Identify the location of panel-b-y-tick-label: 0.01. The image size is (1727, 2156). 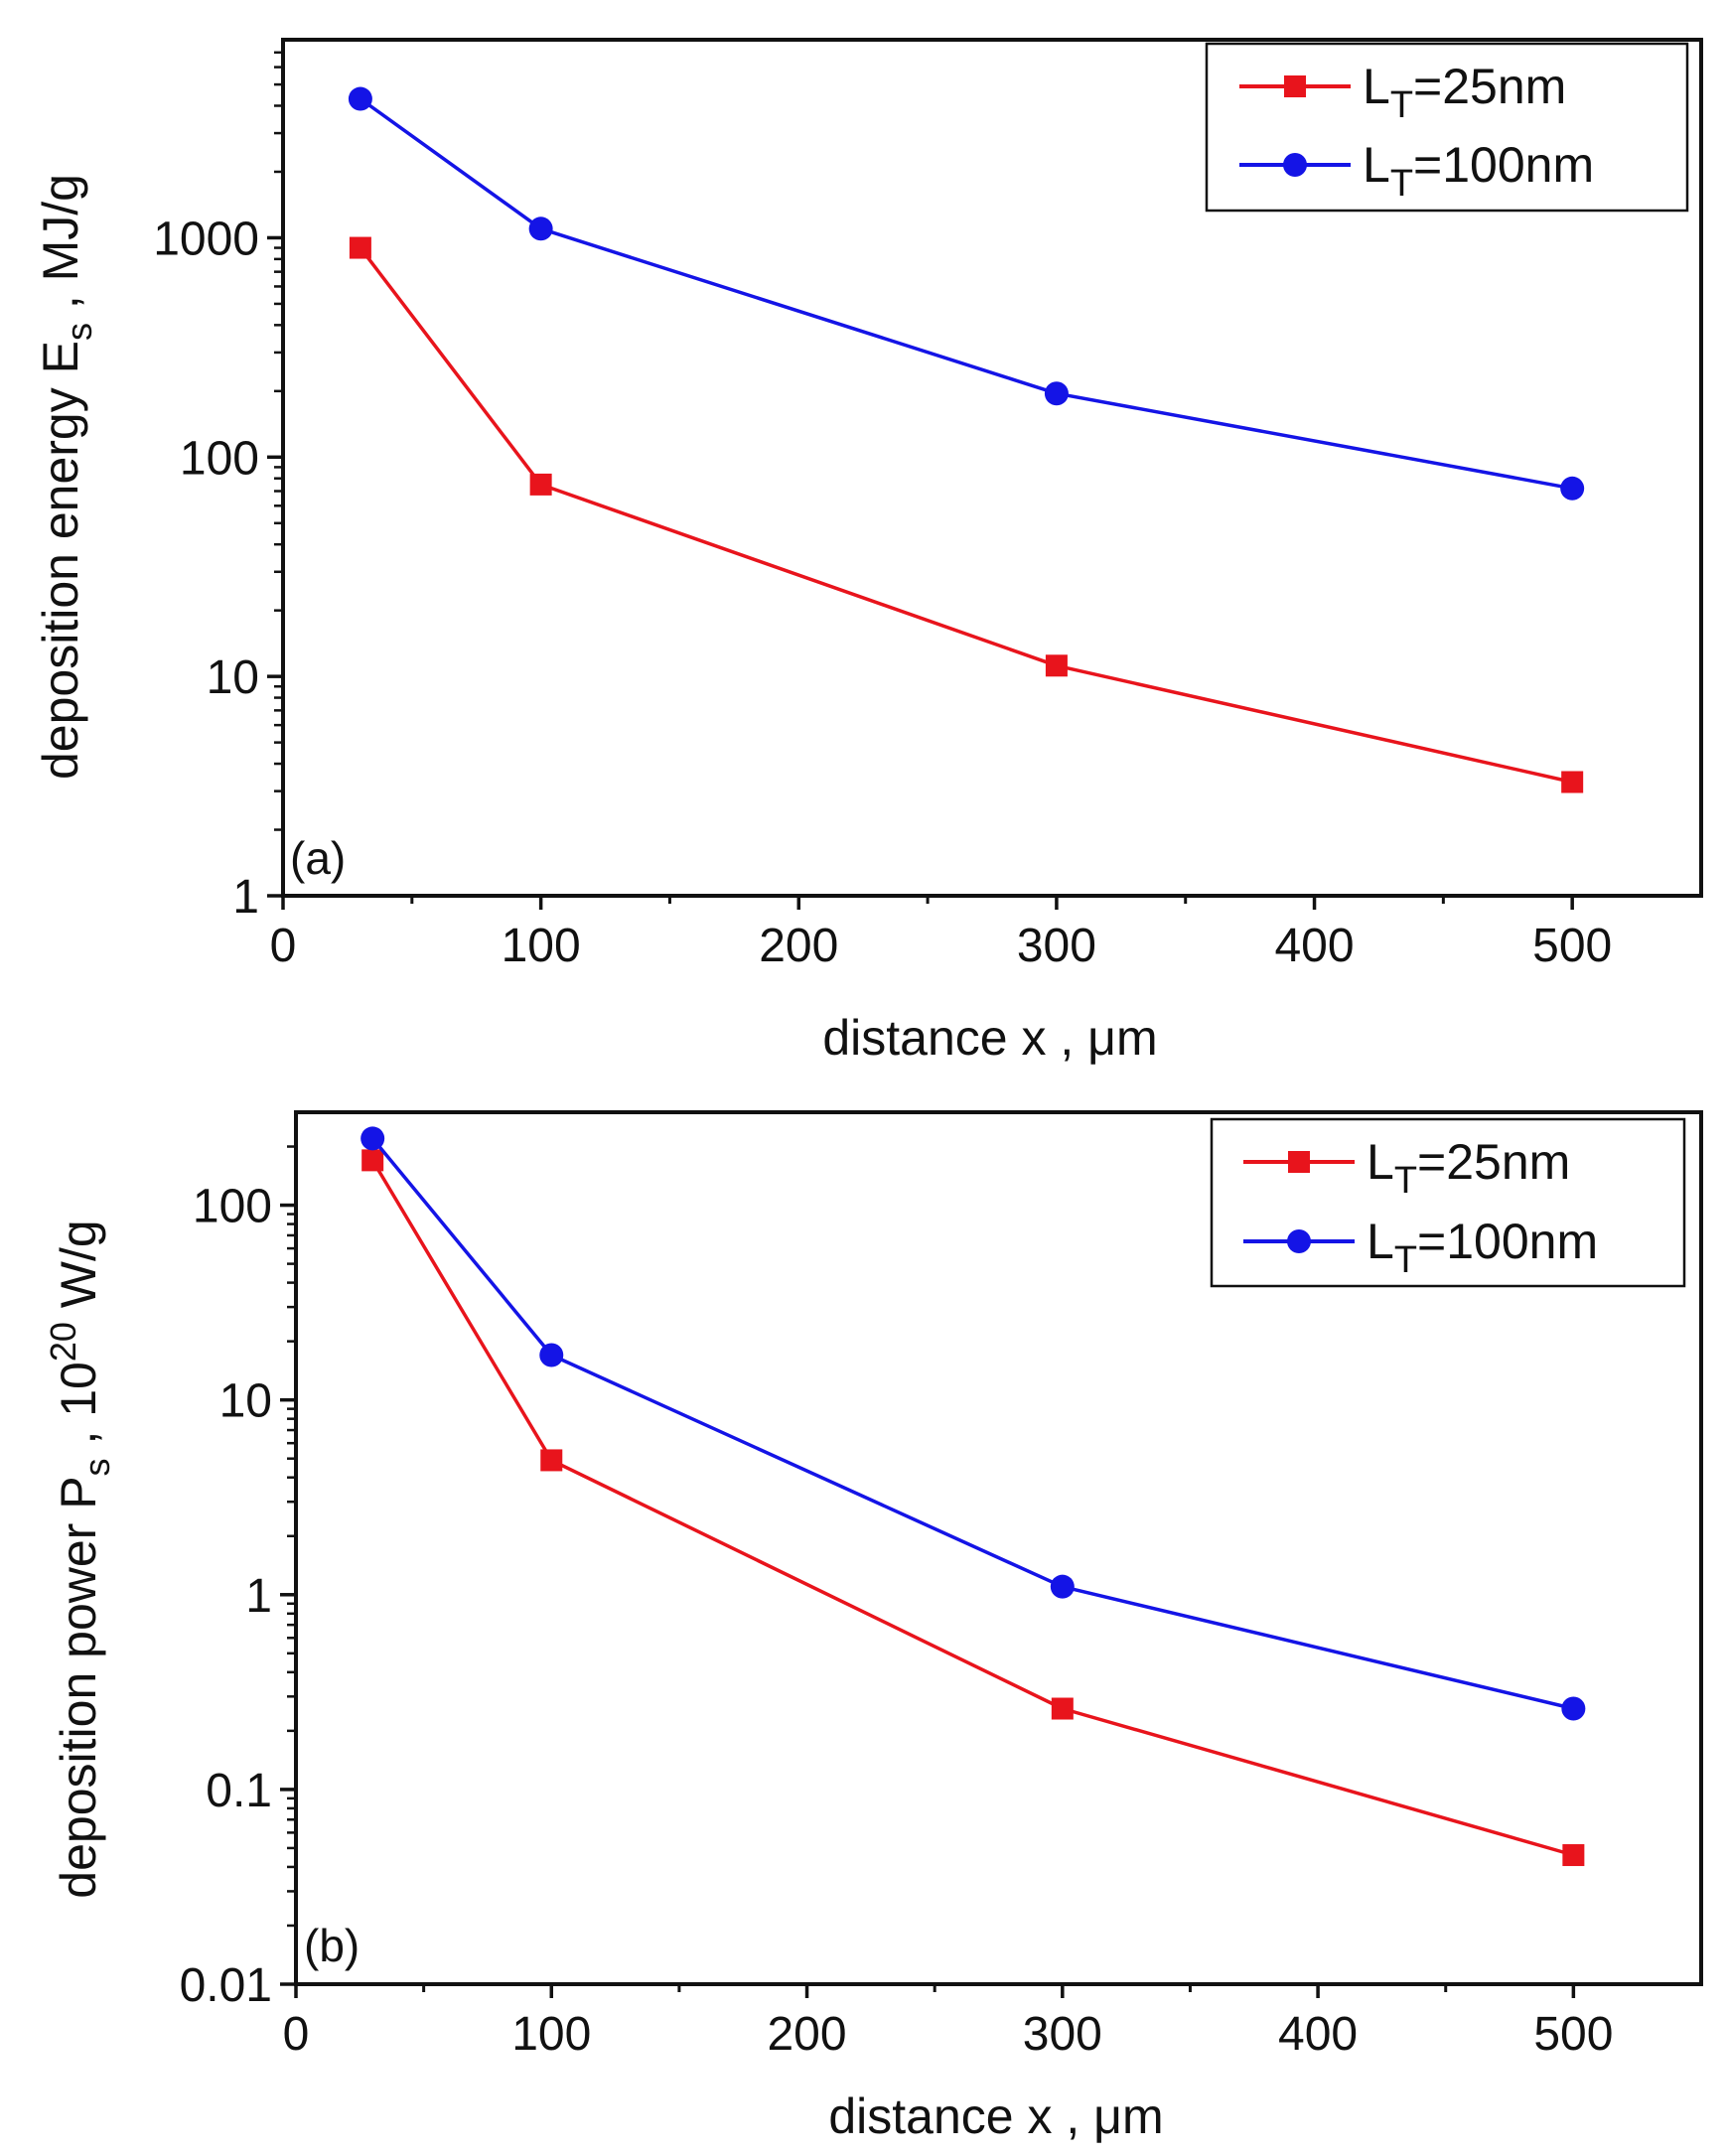
(226, 1986).